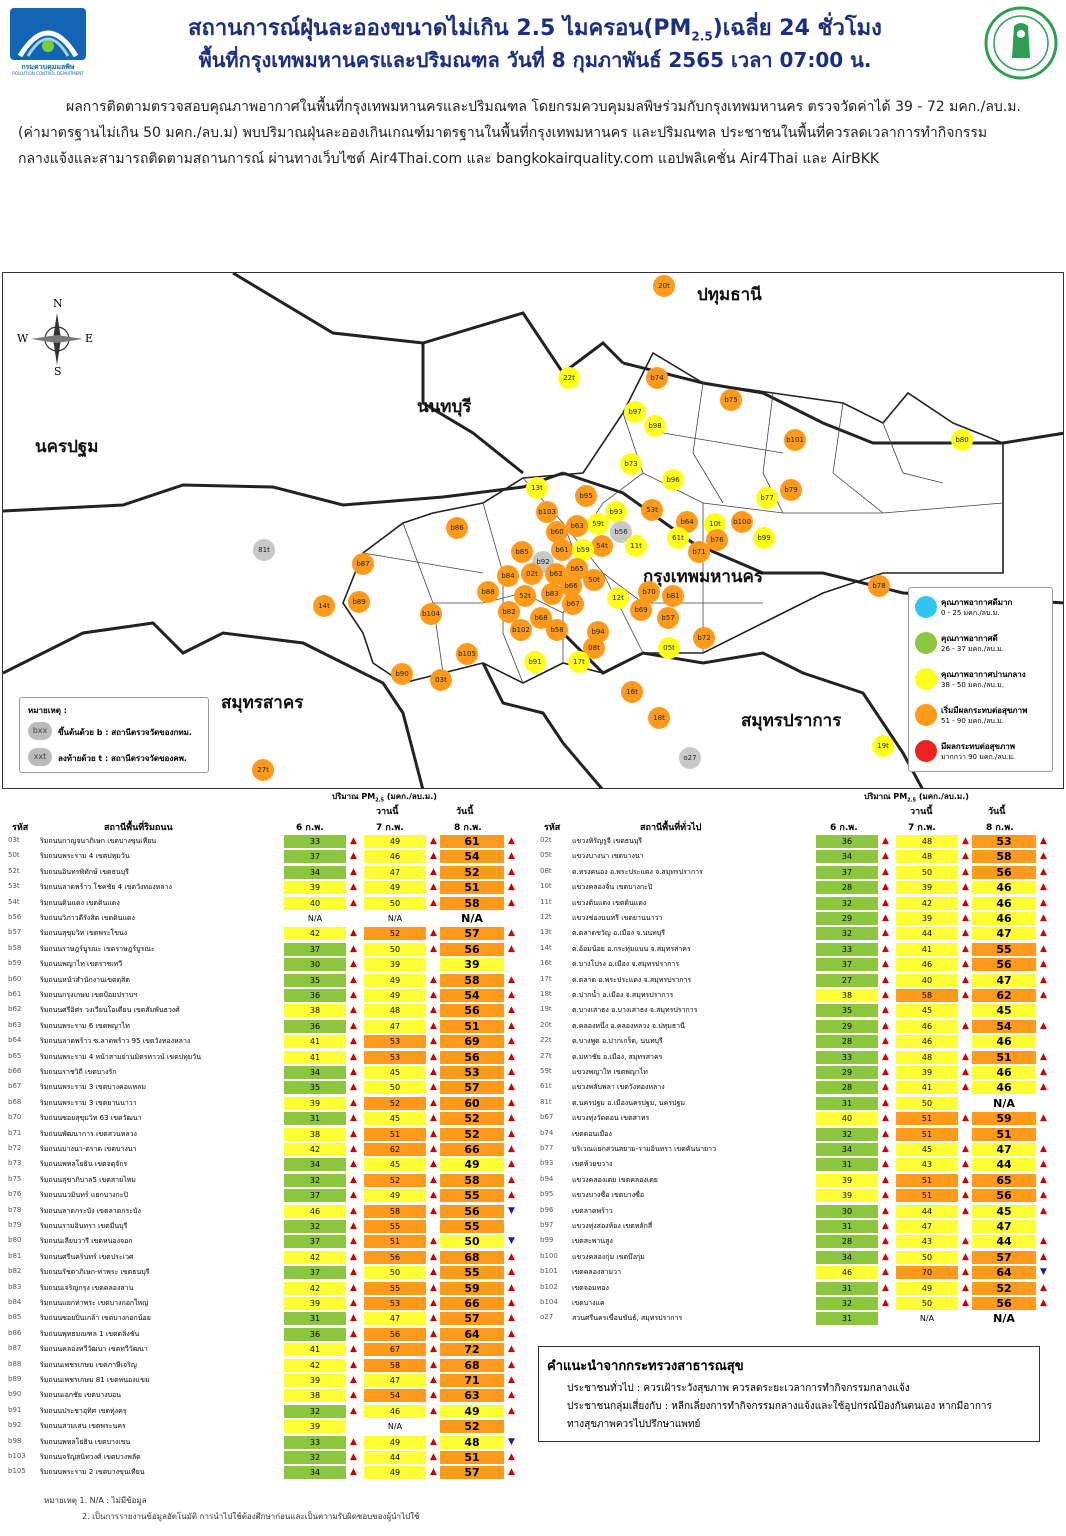  What do you see at coordinates (268, 1288) in the screenshot?
I see `table-row: b83 ริมถนนเจริญกรุง เขตคลองสาน 42 ▲ 55 ▲ 59 ▲` at bounding box center [268, 1288].